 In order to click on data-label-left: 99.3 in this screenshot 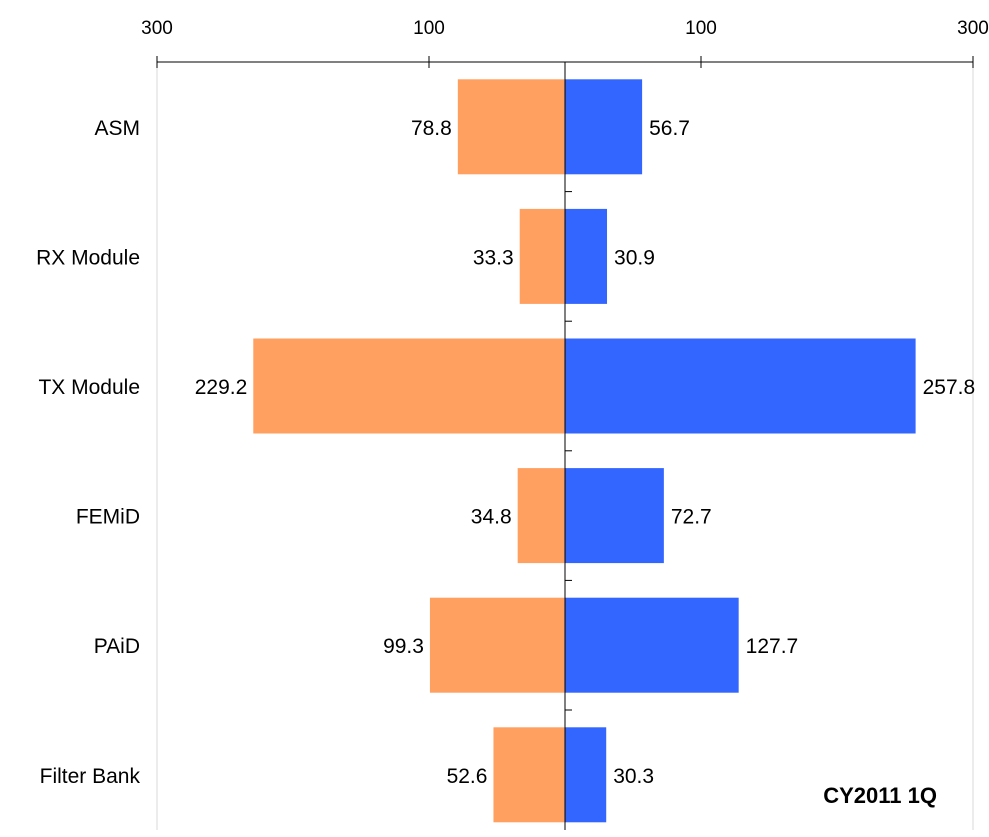, I will do `click(403, 646)`.